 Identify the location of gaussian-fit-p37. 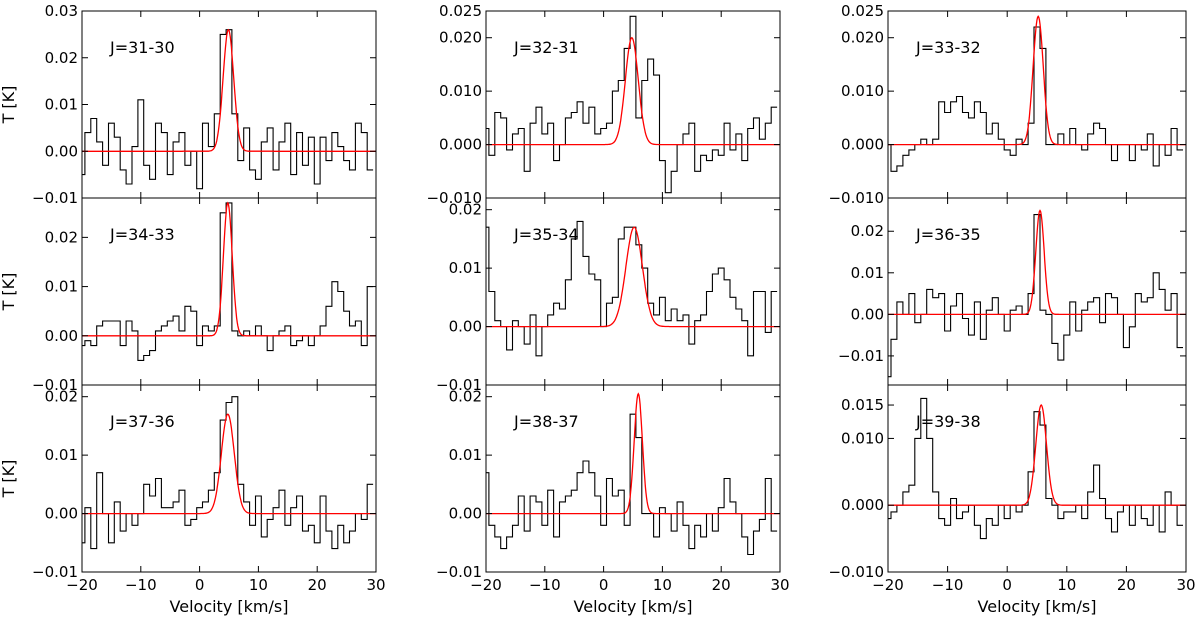
(229, 464).